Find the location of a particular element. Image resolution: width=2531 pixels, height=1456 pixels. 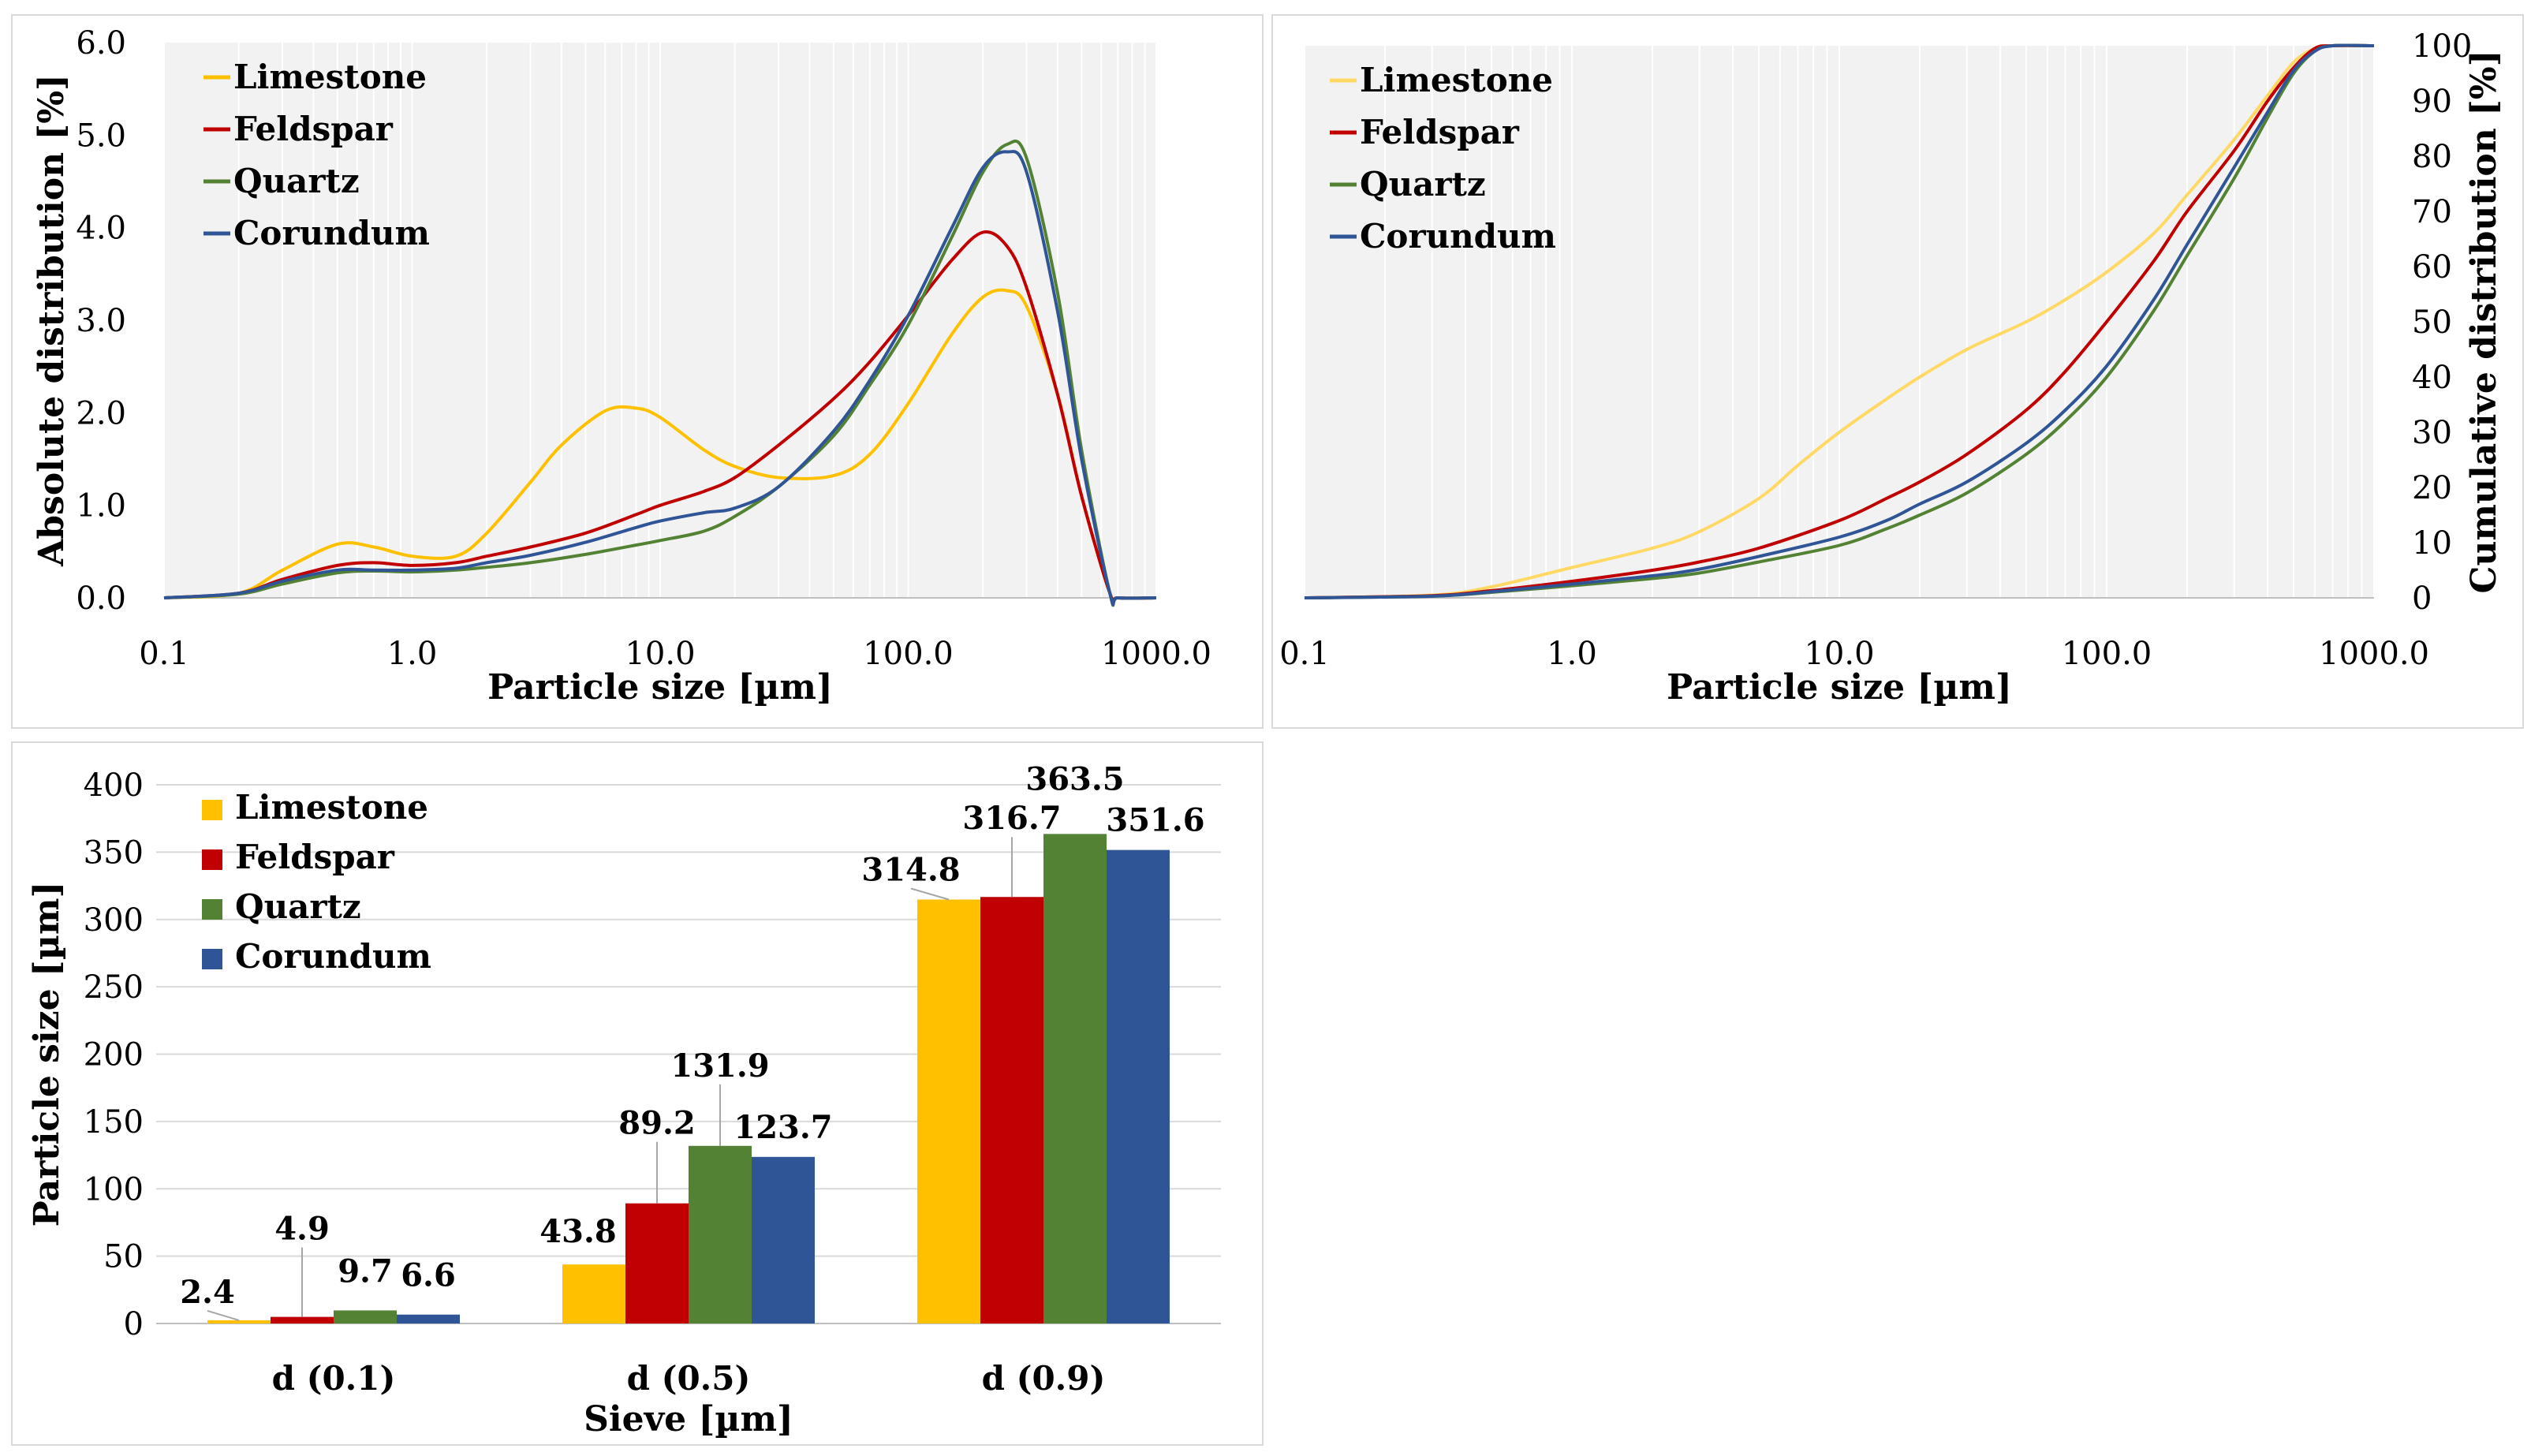

y-axis-title: Particle size [µm] is located at coordinates (47, 1054).